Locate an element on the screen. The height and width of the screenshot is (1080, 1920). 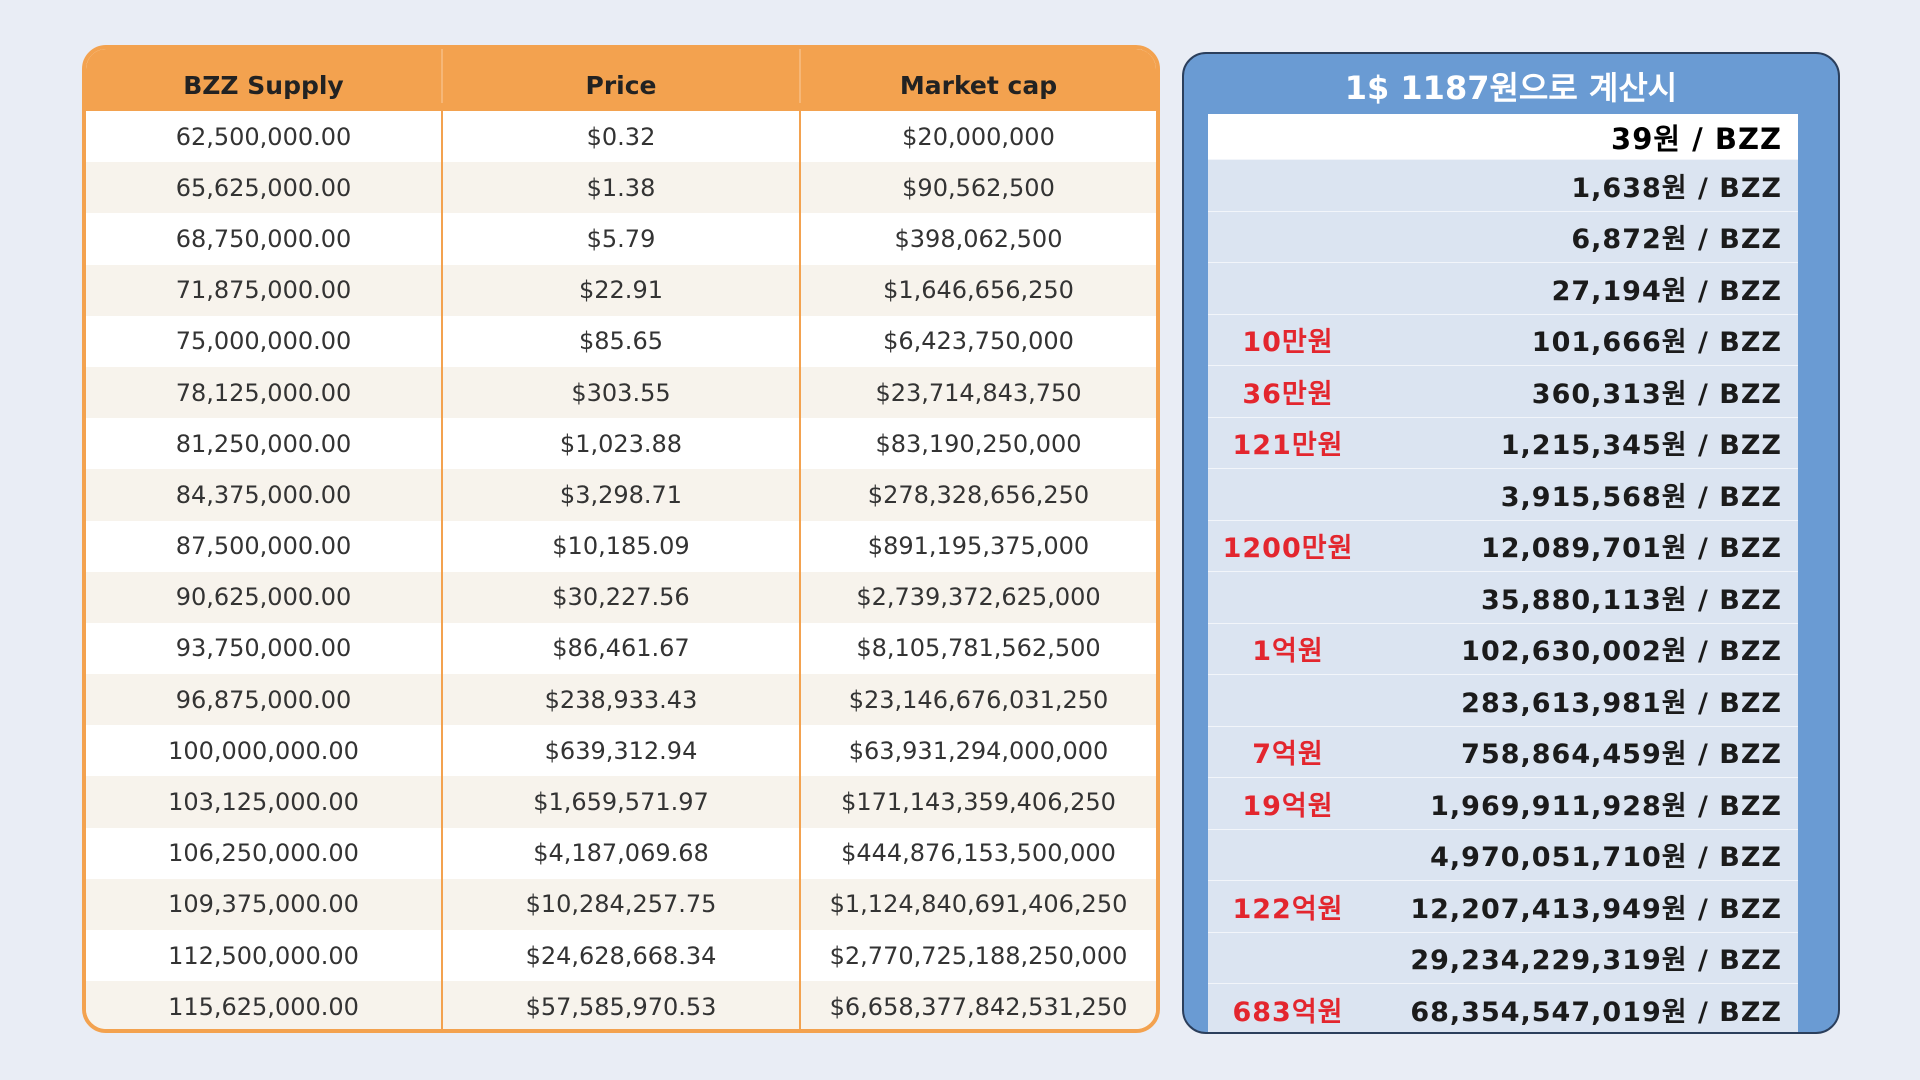
list-item: 4,970,051,710원 / BZZ is located at coordinates (1503, 855).